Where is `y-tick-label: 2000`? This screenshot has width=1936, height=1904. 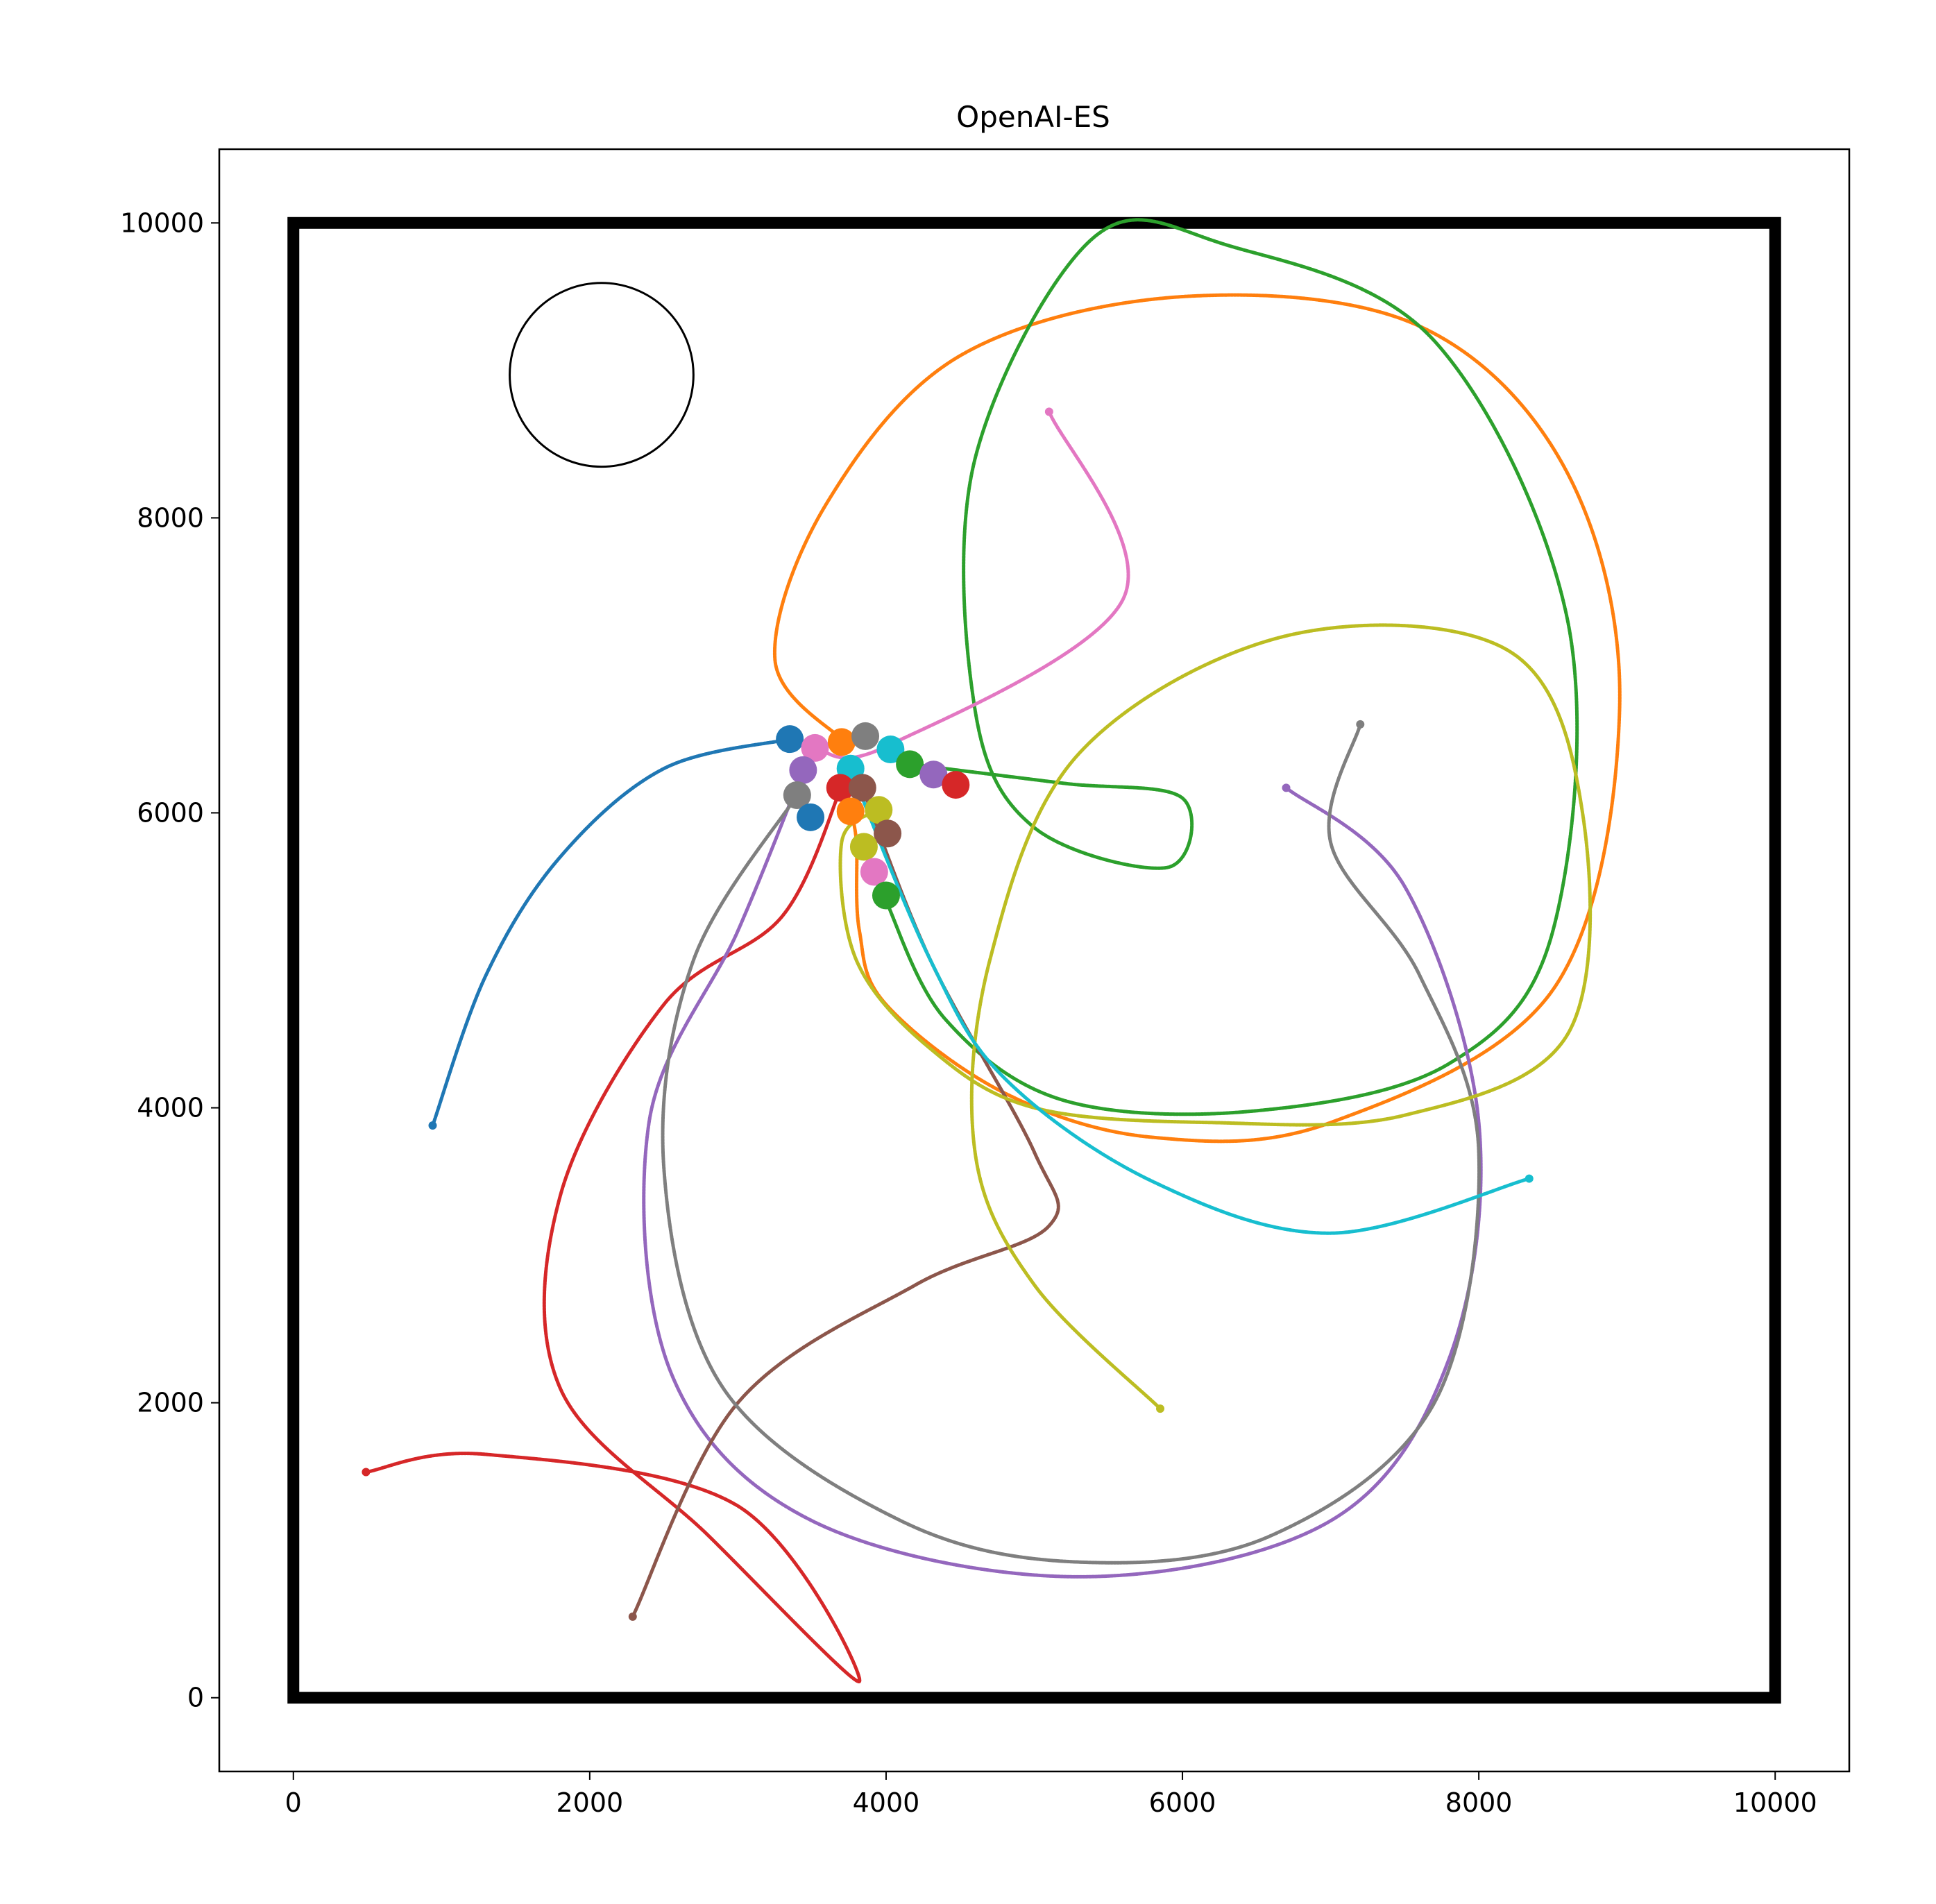 y-tick-label: 2000 is located at coordinates (170, 1403).